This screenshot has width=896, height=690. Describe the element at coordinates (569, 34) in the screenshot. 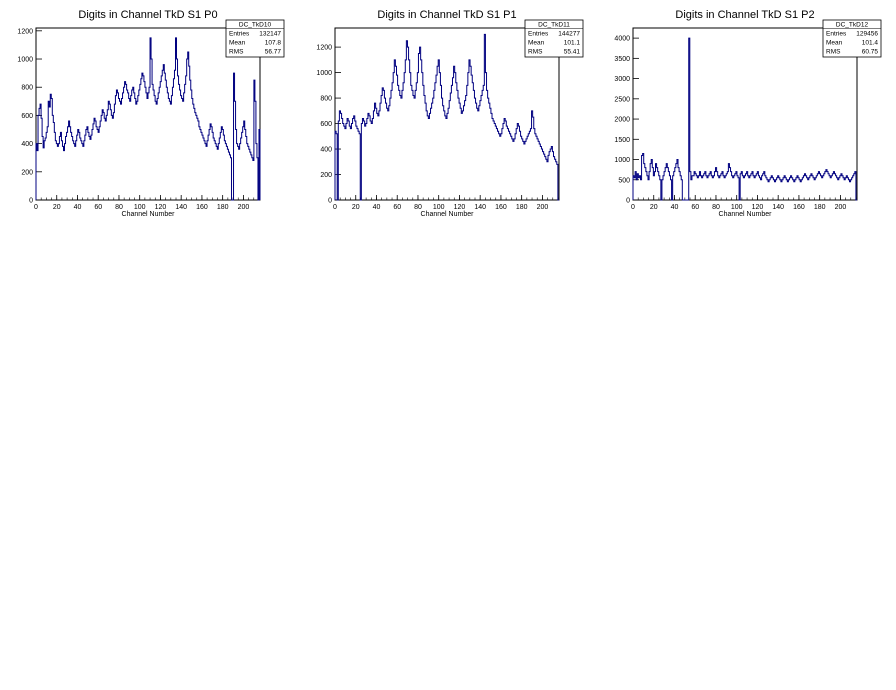

I see `stats-value: 144277` at that location.